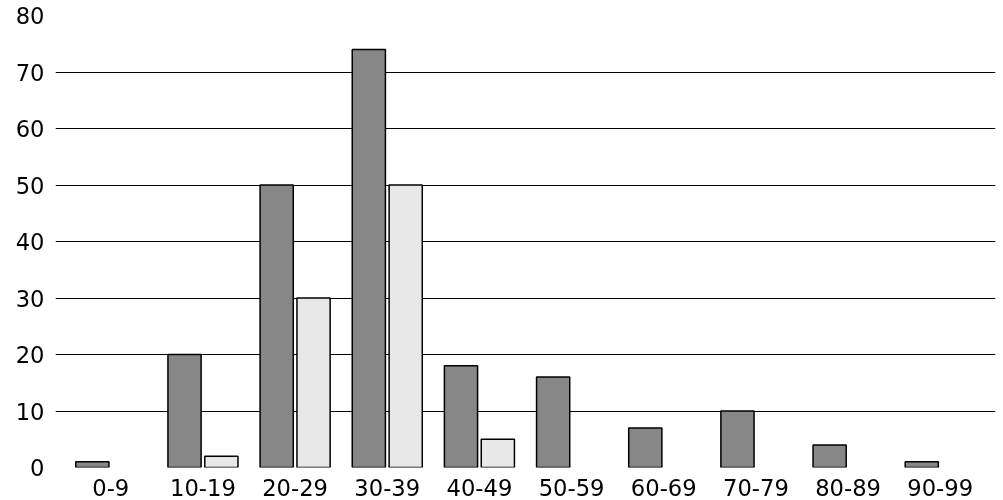 The width and height of the screenshot is (1003, 500). What do you see at coordinates (30, 242) in the screenshot?
I see `y-tick-label: 40` at bounding box center [30, 242].